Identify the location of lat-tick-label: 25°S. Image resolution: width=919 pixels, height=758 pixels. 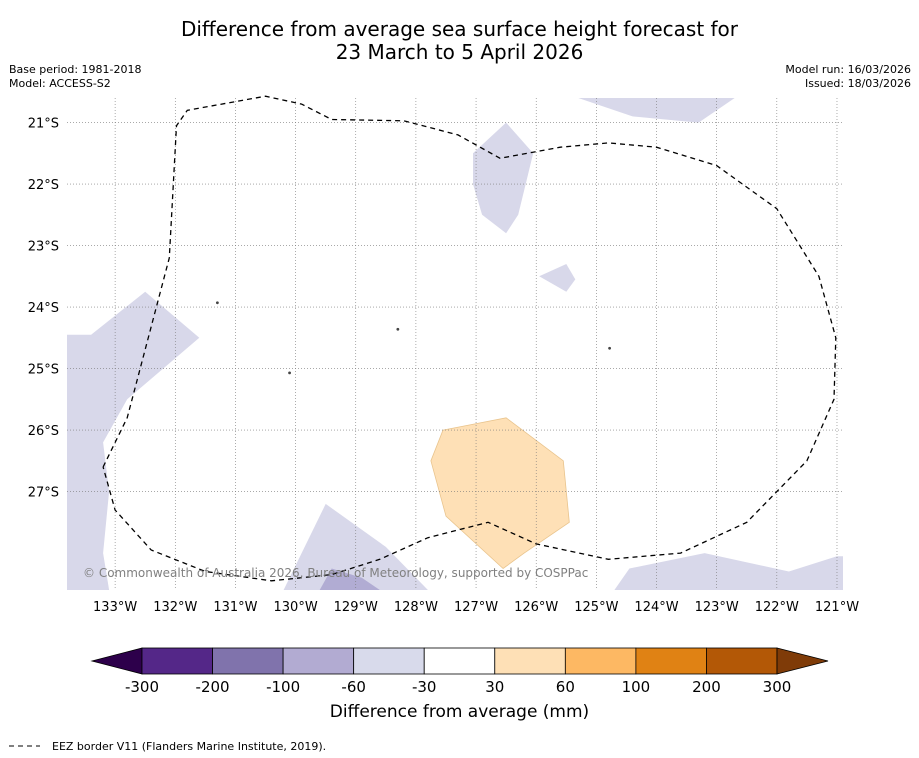
(43, 370).